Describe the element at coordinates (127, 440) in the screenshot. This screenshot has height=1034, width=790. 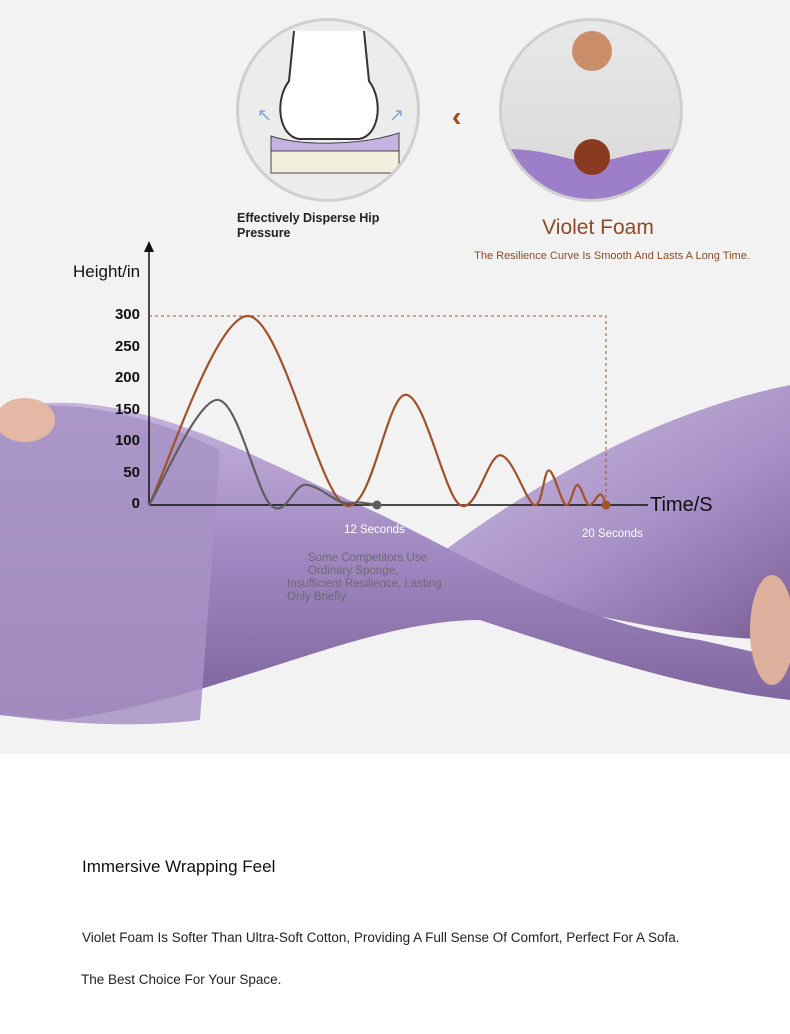
I see `y-tick-label: 100` at that location.